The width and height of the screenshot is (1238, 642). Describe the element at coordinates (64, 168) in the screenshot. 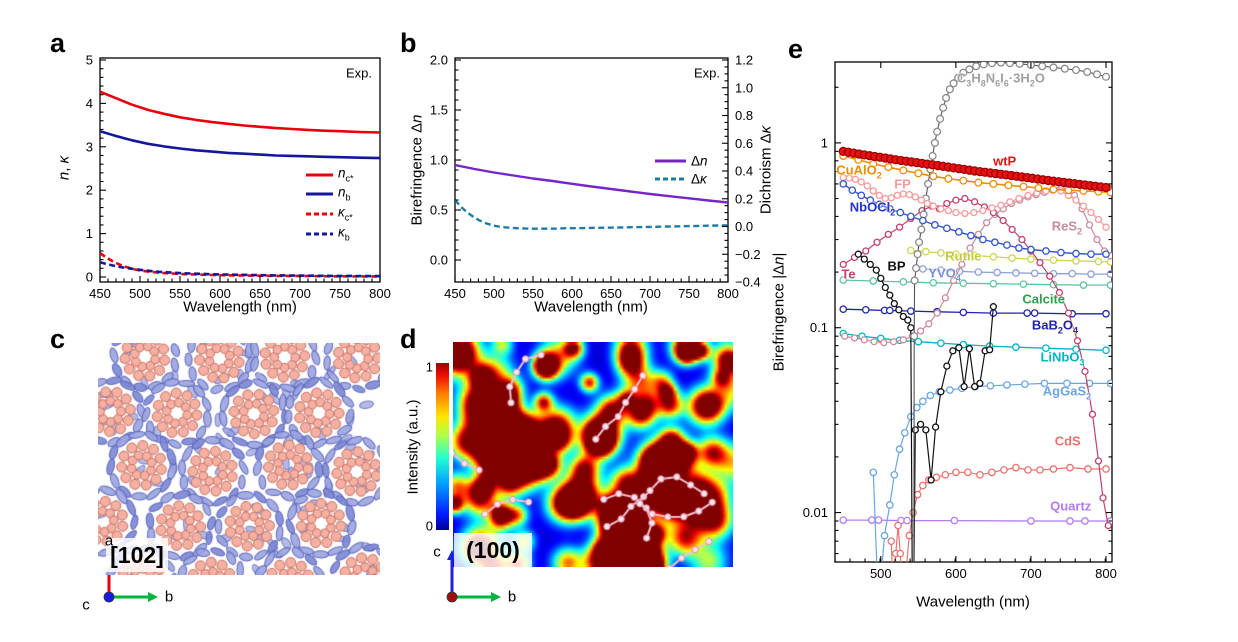

I see `panel-a-yaxis-label: n, κ` at that location.